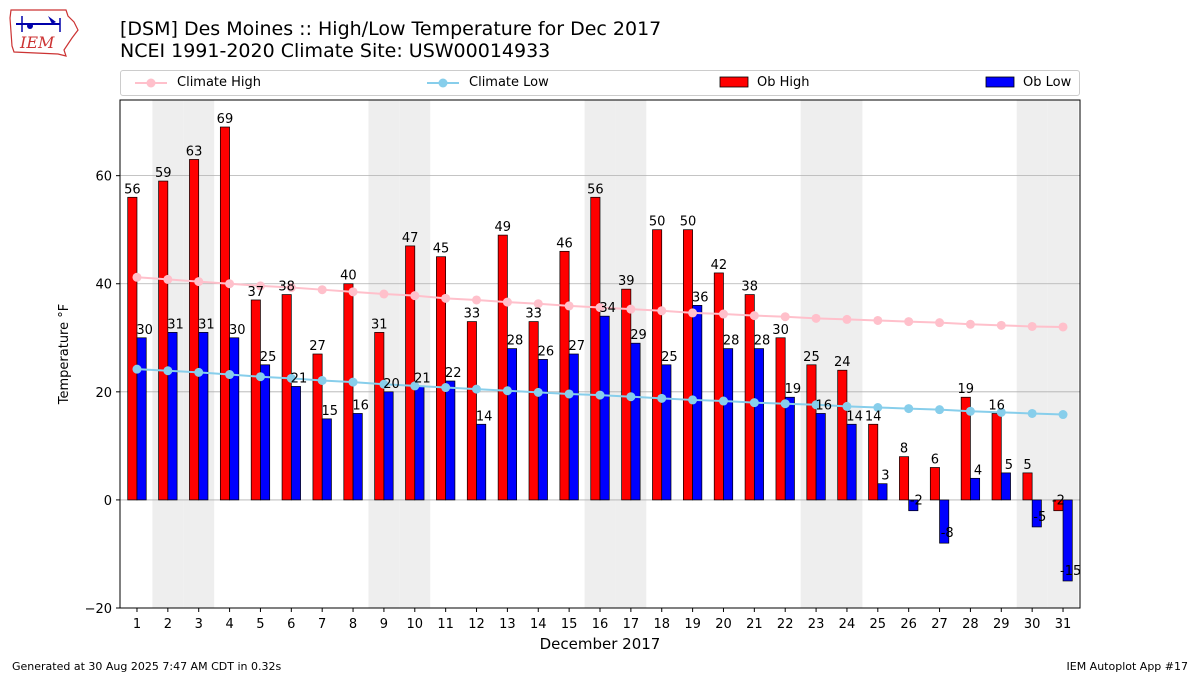  I want to click on ob-high-value-label: 27, so click(317, 346).